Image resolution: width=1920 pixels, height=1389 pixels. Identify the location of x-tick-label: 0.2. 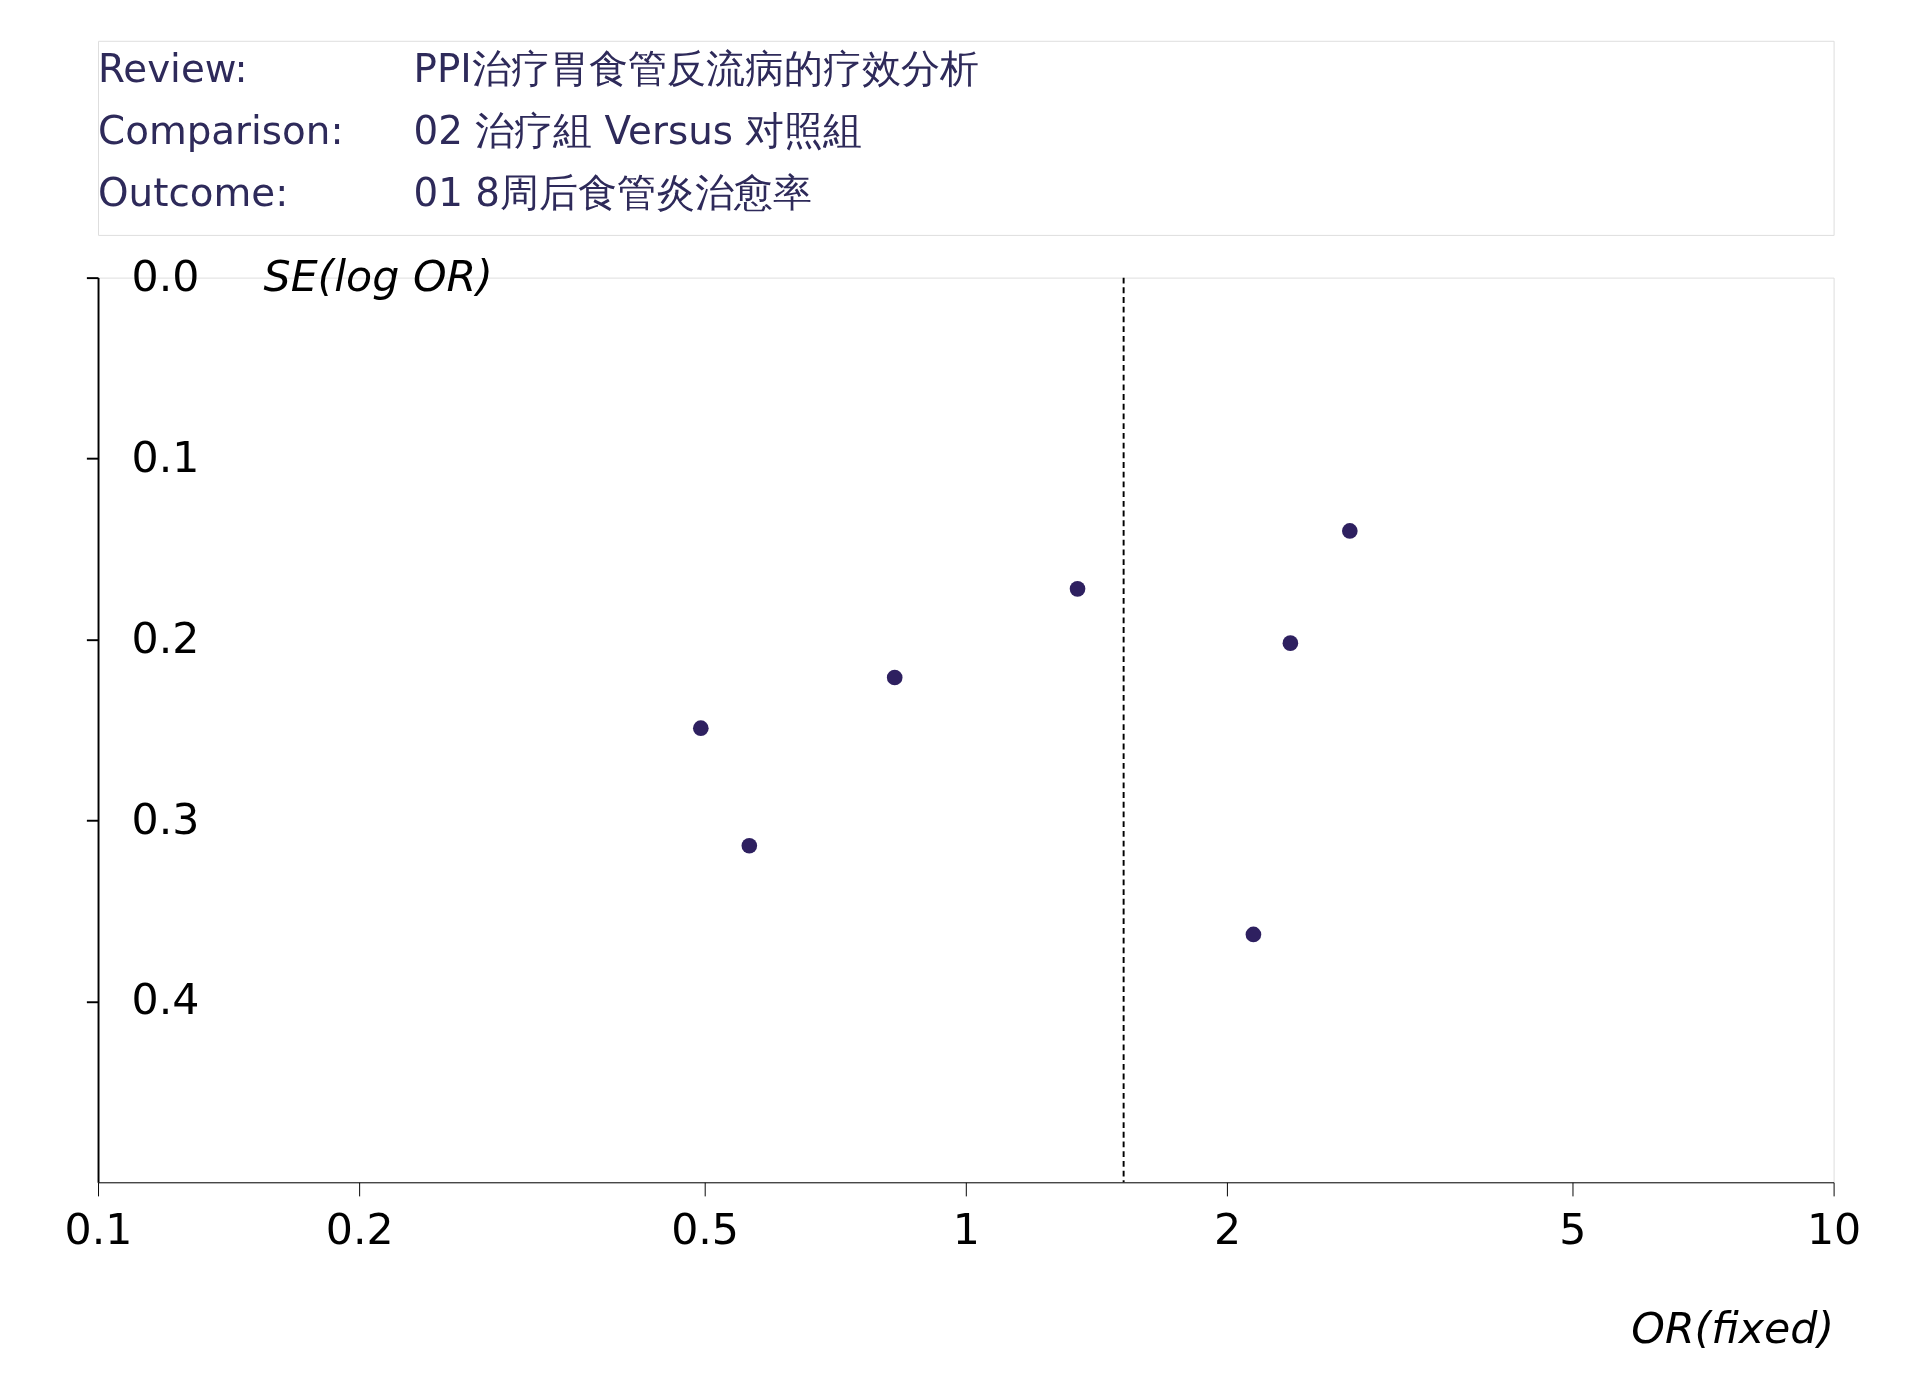
(359, 1228).